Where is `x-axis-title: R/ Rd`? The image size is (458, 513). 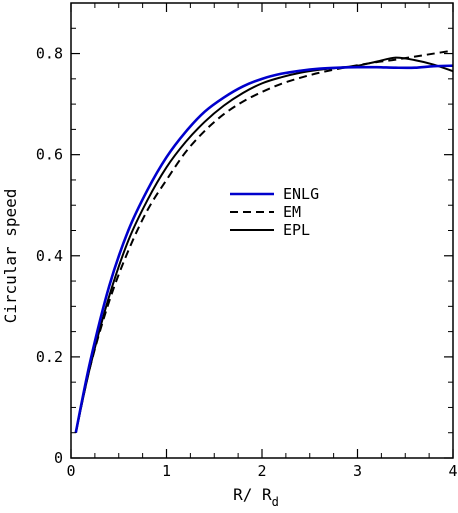
x-axis-title: R/ Rd is located at coordinates (256, 497).